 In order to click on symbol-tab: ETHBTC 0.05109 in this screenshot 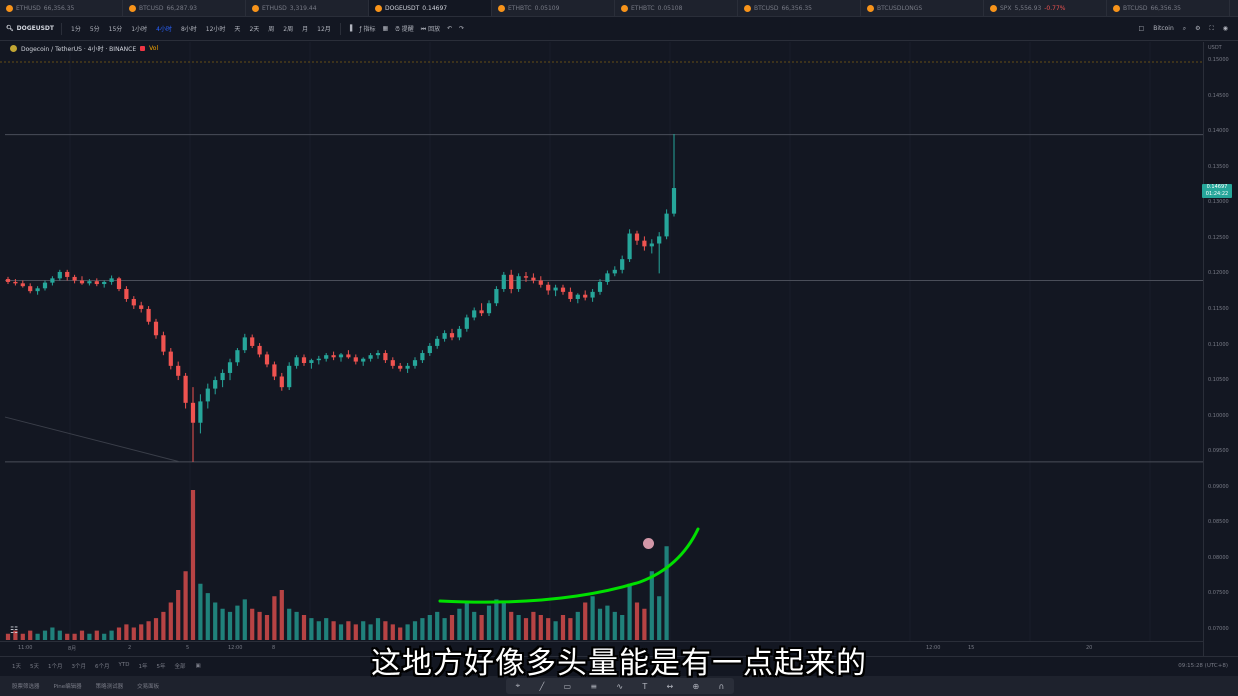, I will do `click(553, 8)`.